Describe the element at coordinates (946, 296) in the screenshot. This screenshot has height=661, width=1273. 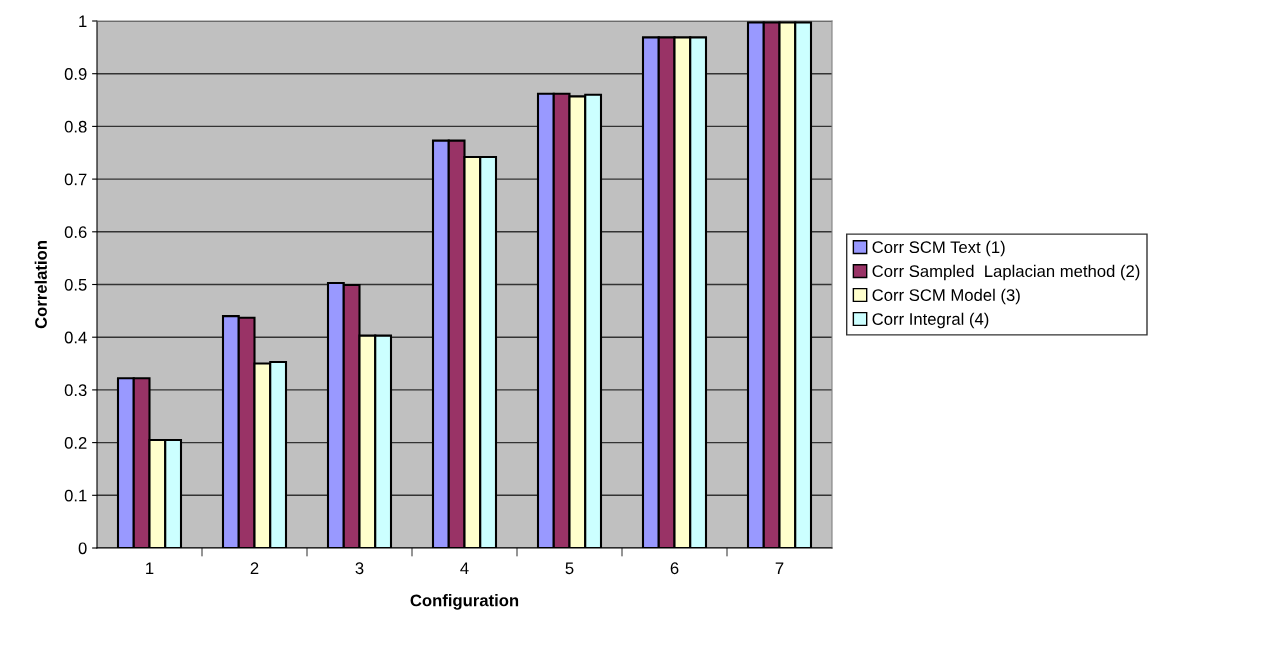
I see `legend-label: Corr SCM Model (3)` at that location.